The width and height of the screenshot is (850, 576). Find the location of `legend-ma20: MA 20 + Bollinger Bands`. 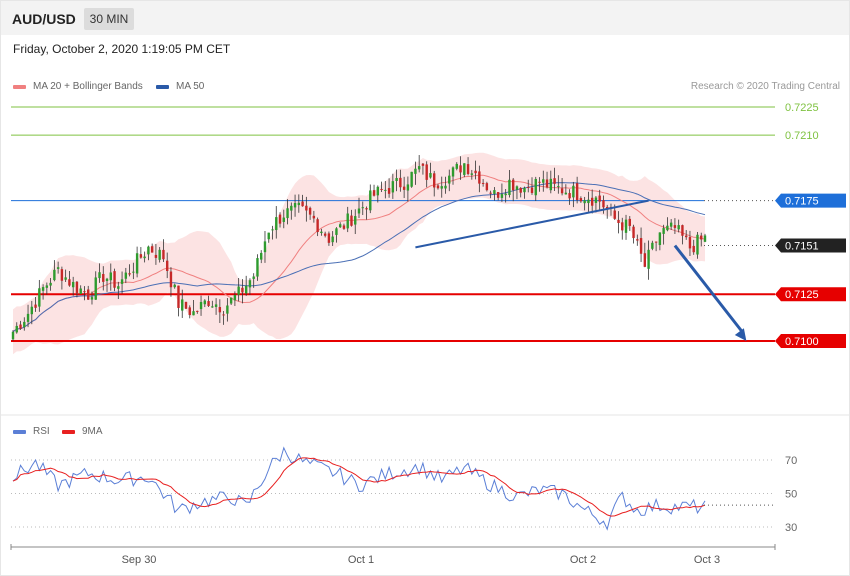

legend-ma20: MA 20 + Bollinger Bands is located at coordinates (78, 86).